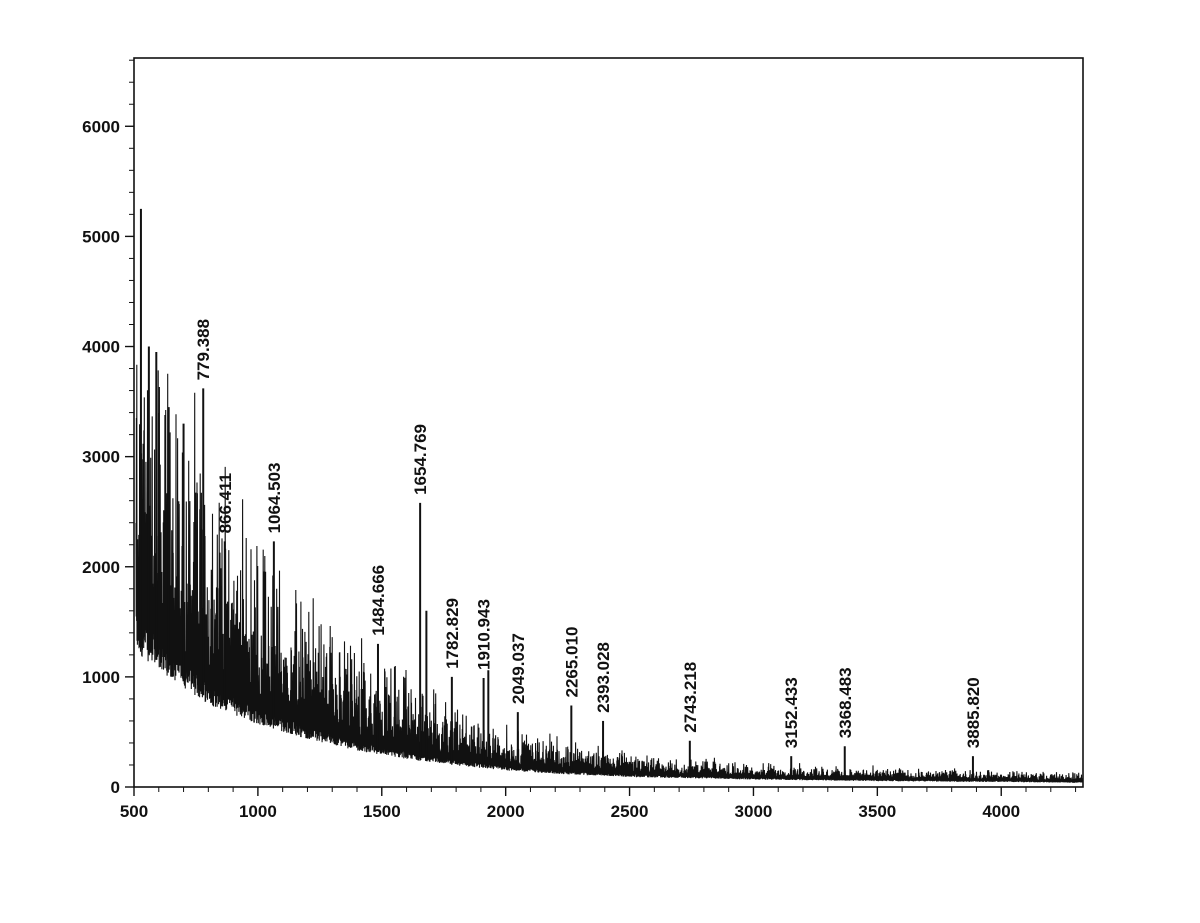 Image resolution: width=1200 pixels, height=923 pixels. I want to click on peak-label: 866.411, so click(225, 503).